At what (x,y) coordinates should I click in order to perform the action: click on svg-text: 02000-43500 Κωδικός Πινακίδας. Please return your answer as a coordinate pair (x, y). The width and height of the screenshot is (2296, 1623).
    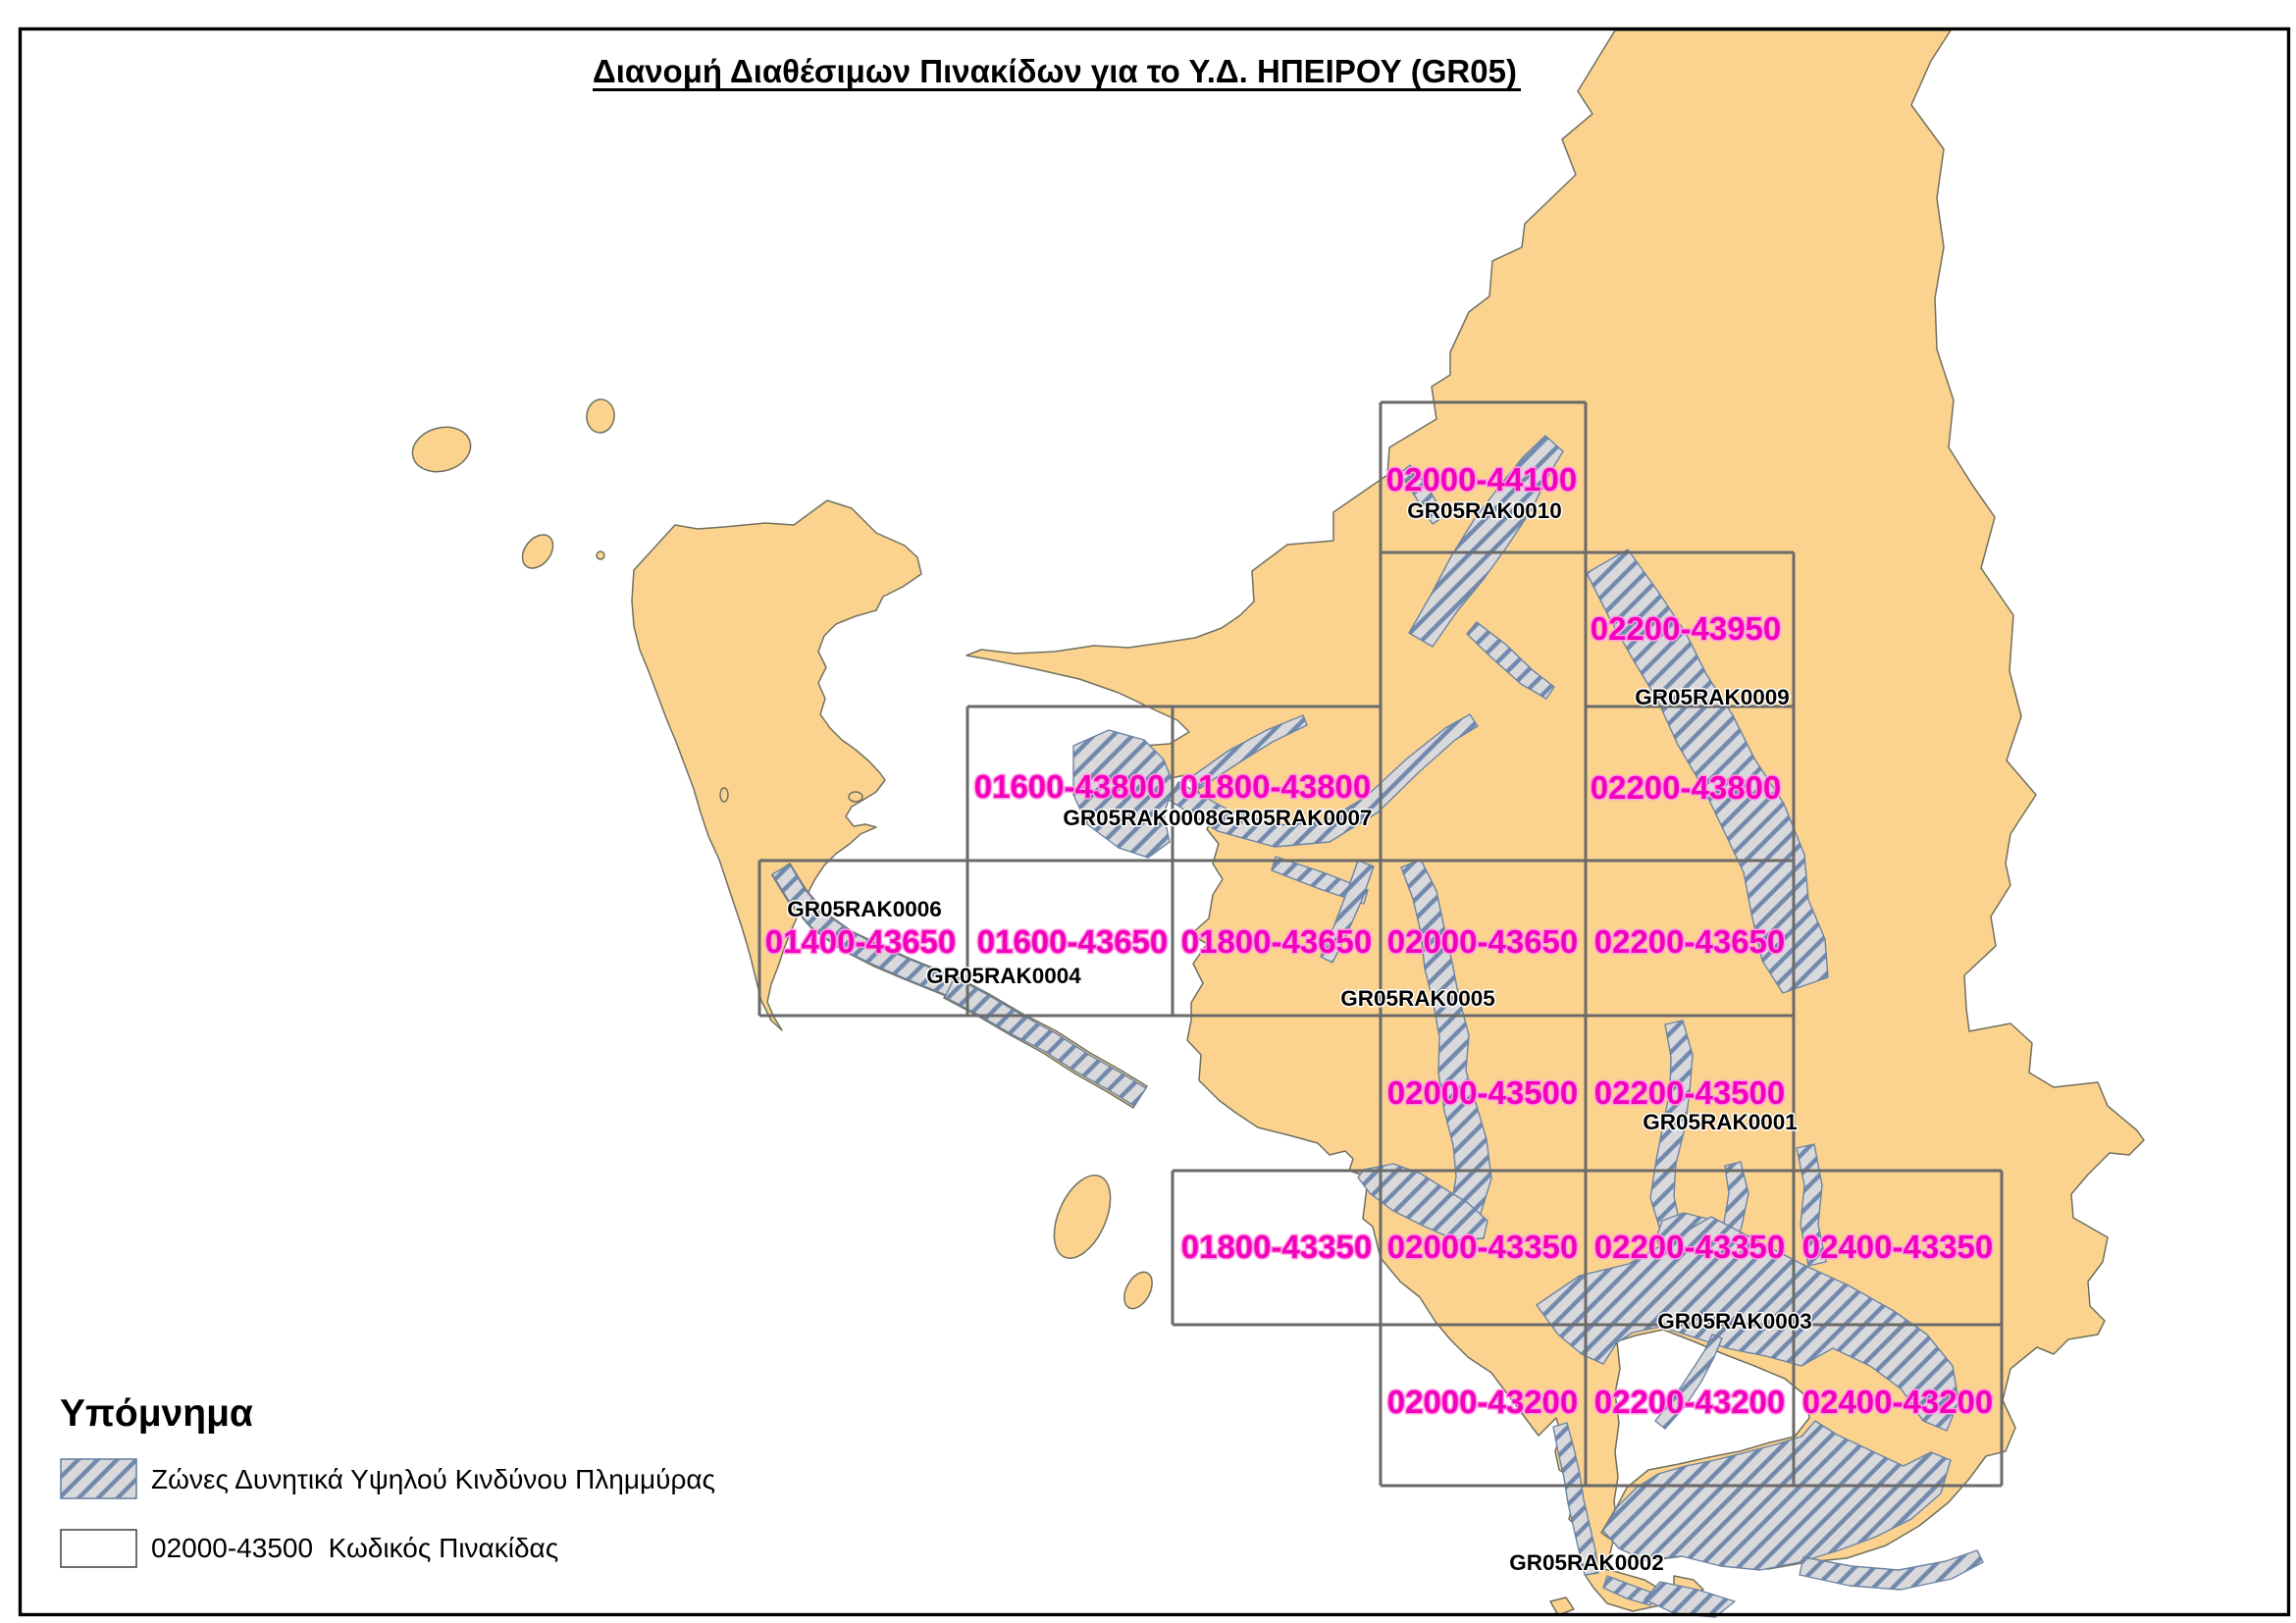
    Looking at the image, I should click on (354, 1548).